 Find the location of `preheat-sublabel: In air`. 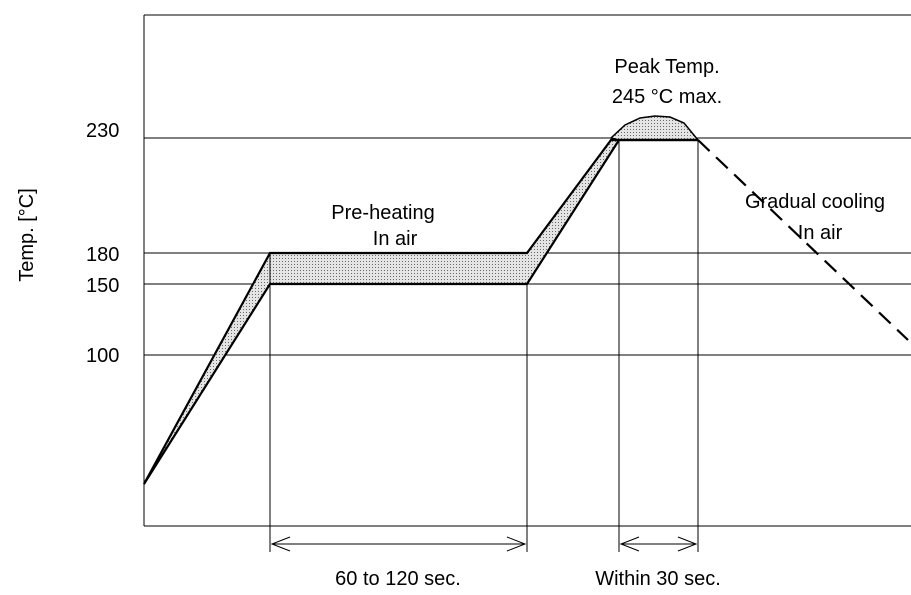

preheat-sublabel: In air is located at coordinates (395, 239).